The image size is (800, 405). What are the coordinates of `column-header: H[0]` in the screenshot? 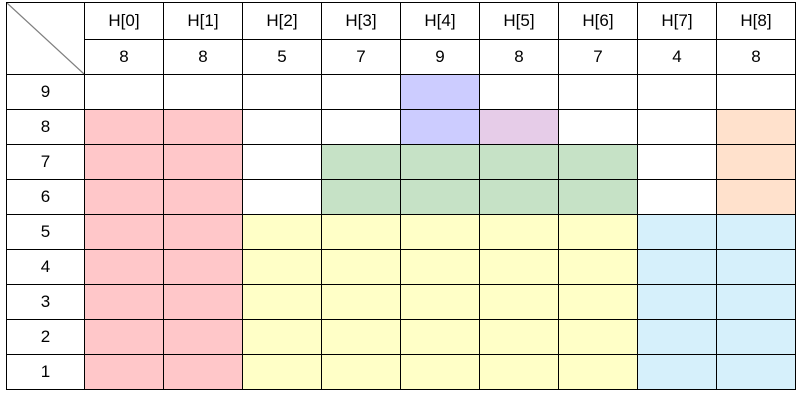 It's located at (124, 21).